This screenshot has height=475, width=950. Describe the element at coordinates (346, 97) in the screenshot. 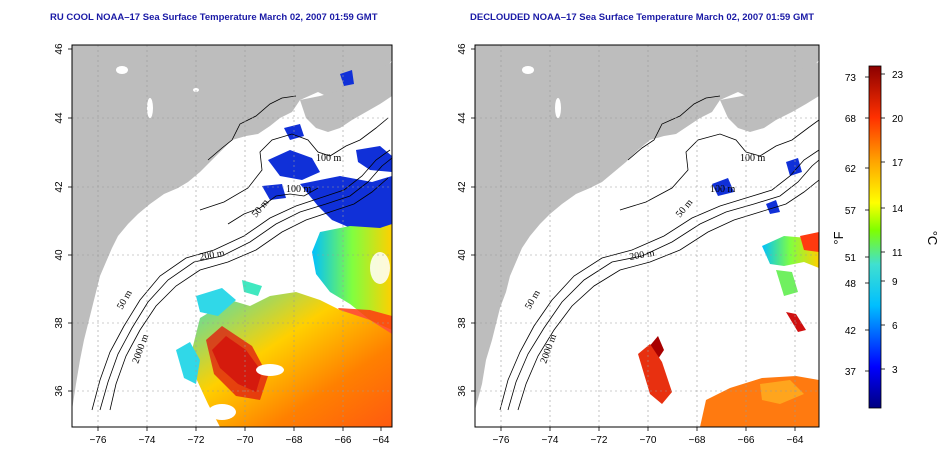

I see `left-nova-scotia` at that location.